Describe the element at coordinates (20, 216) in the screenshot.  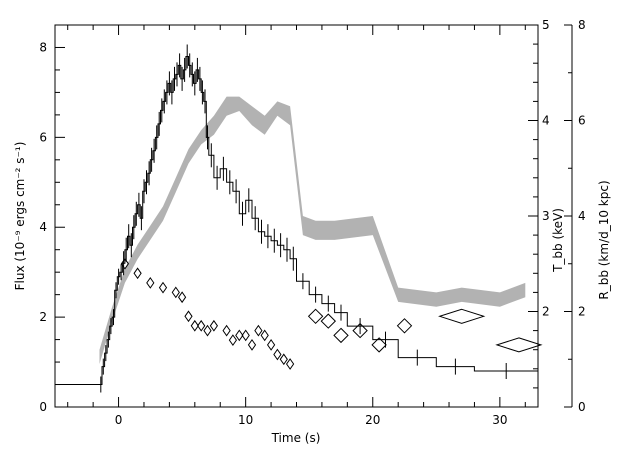
I see `y-axis-title: Flux (10⁻⁹ ergs cm⁻² s⁻¹)` at that location.